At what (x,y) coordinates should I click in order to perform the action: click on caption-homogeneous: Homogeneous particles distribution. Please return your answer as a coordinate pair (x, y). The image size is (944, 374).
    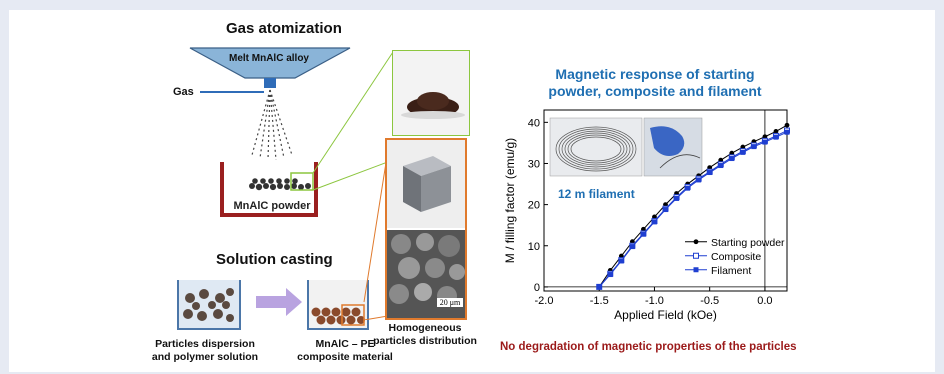
    Looking at the image, I should click on (425, 334).